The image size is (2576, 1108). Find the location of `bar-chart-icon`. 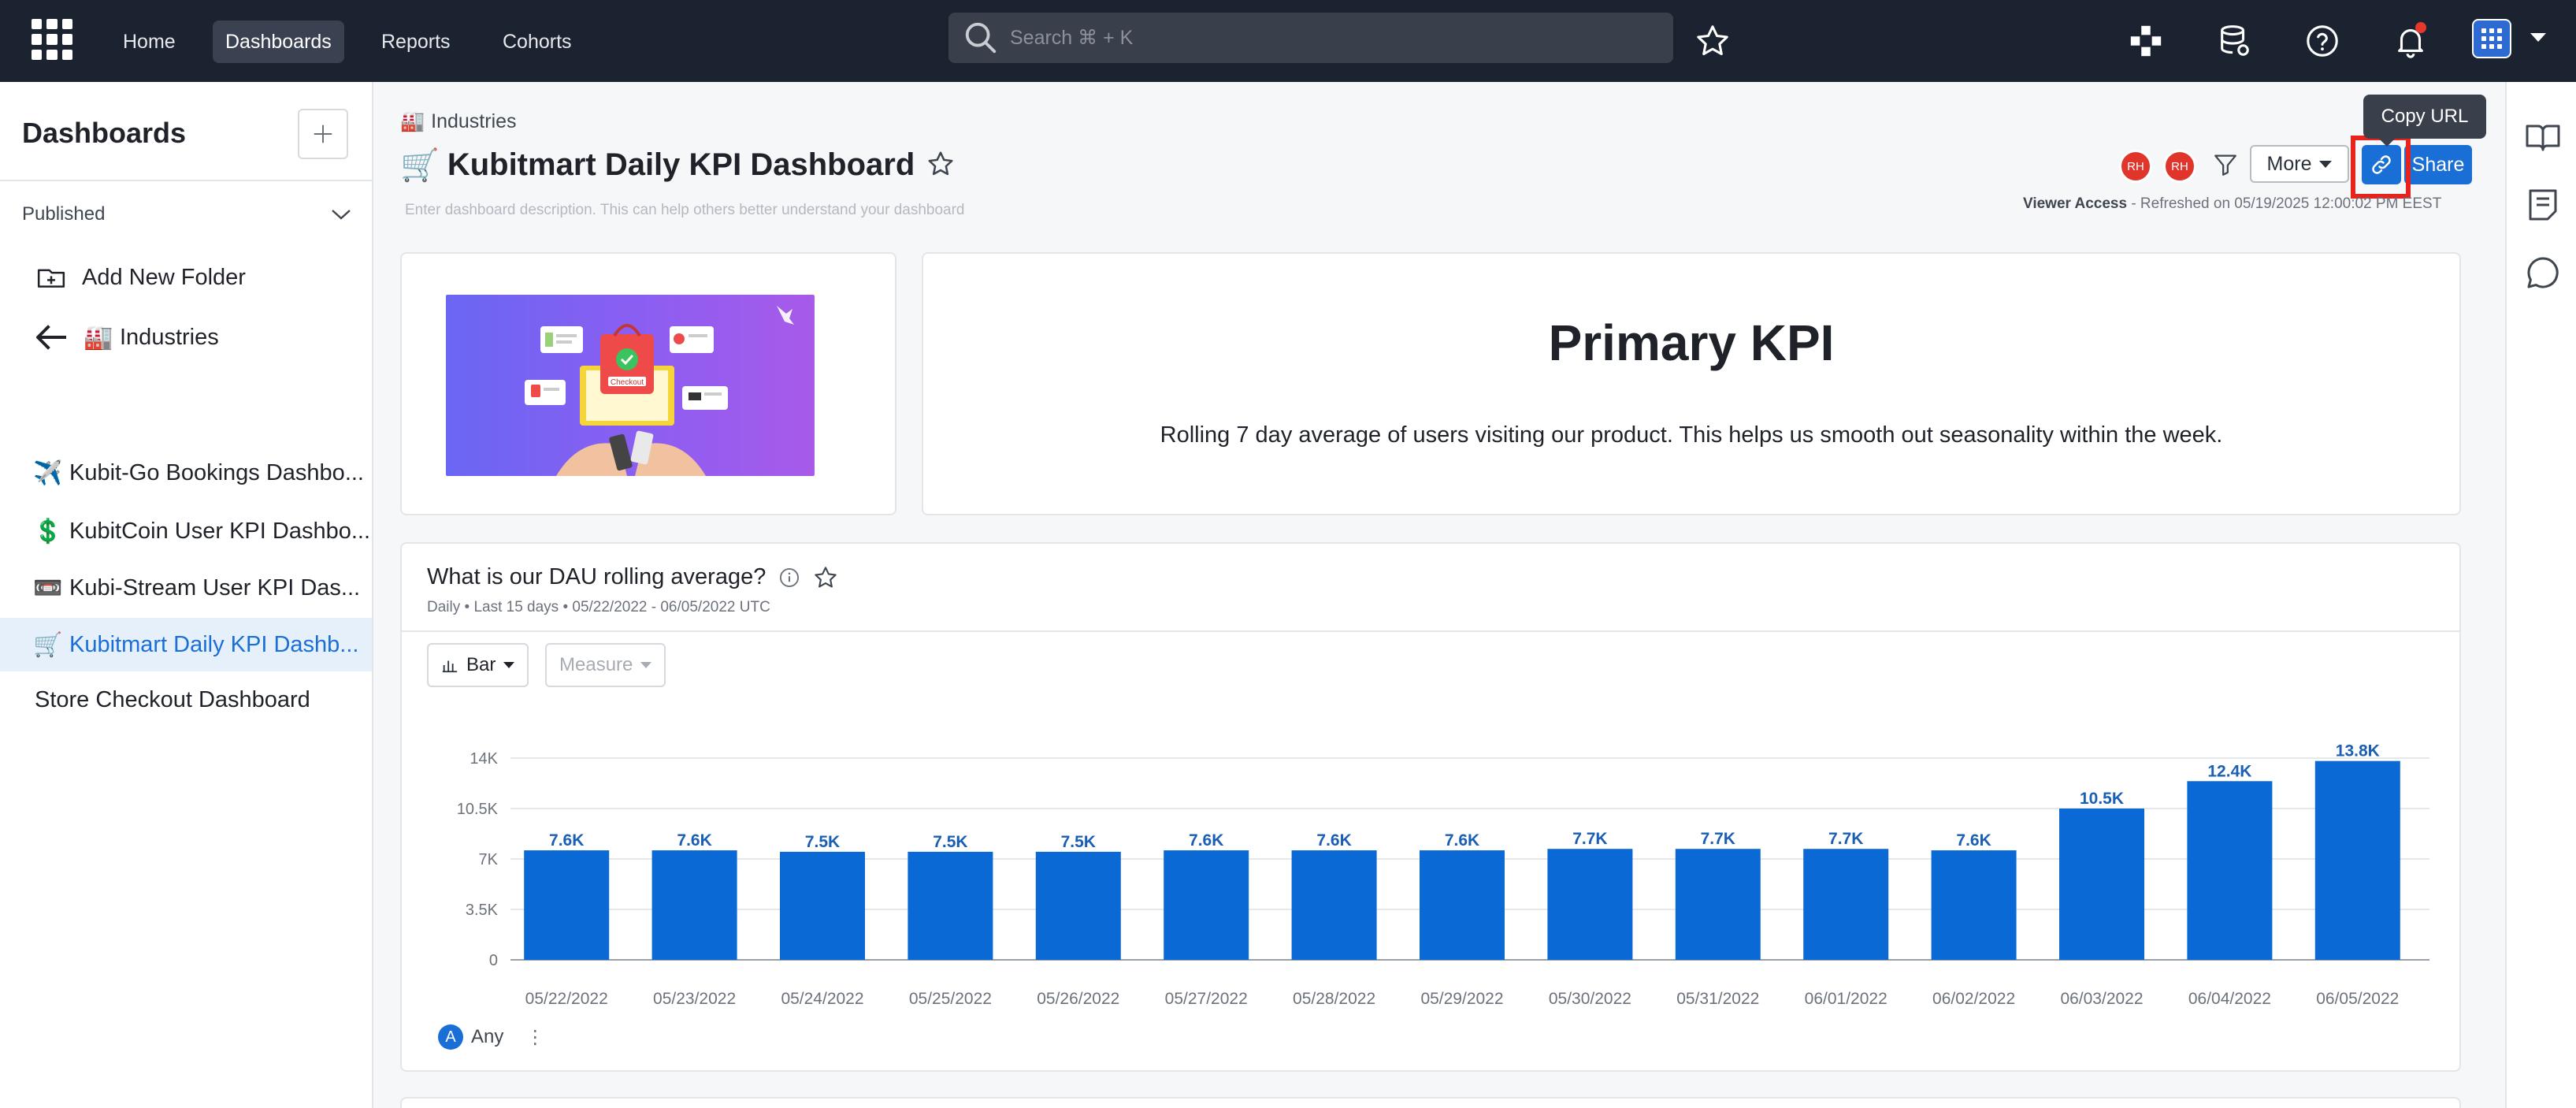

bar-chart-icon is located at coordinates (450, 666).